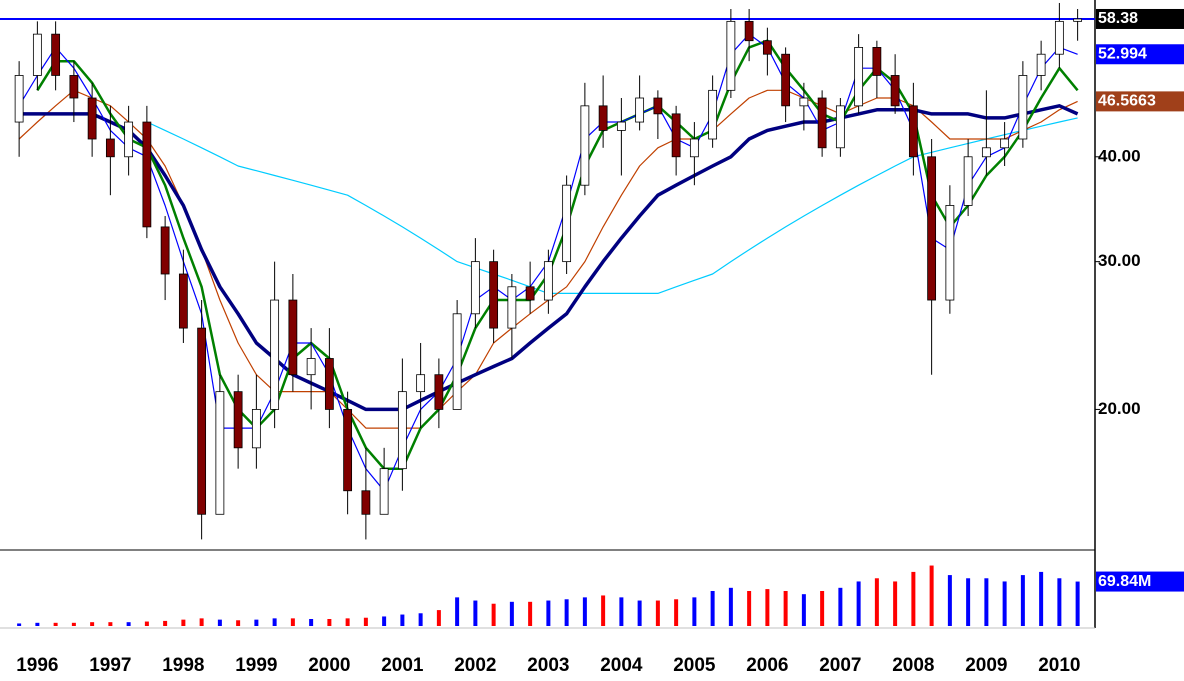 The width and height of the screenshot is (1184, 681). What do you see at coordinates (329, 665) in the screenshot?
I see `x-tick-label: 2000` at bounding box center [329, 665].